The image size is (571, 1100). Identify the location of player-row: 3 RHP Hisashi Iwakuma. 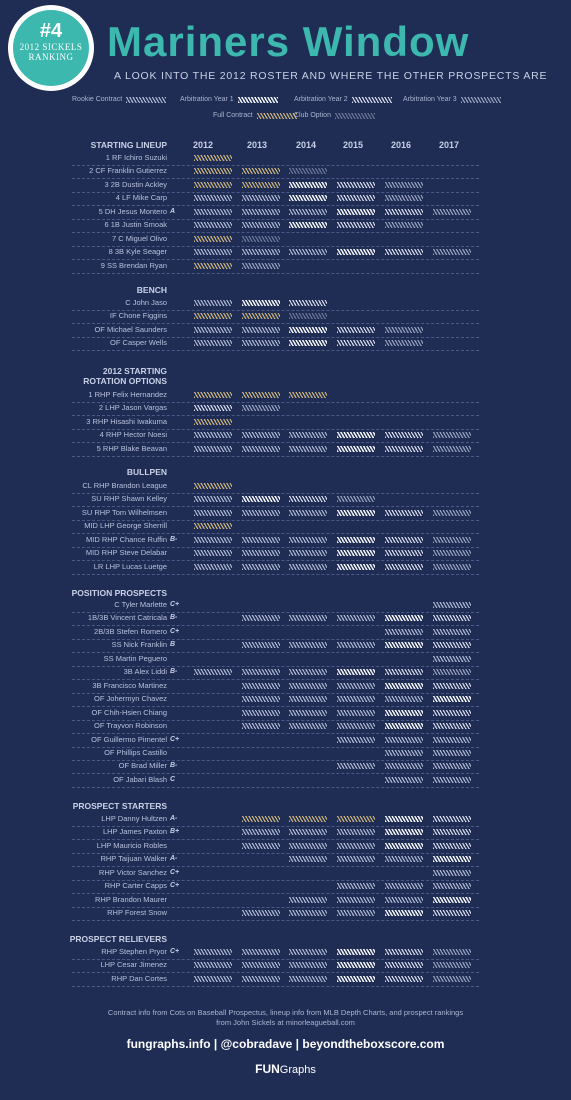
(275, 422).